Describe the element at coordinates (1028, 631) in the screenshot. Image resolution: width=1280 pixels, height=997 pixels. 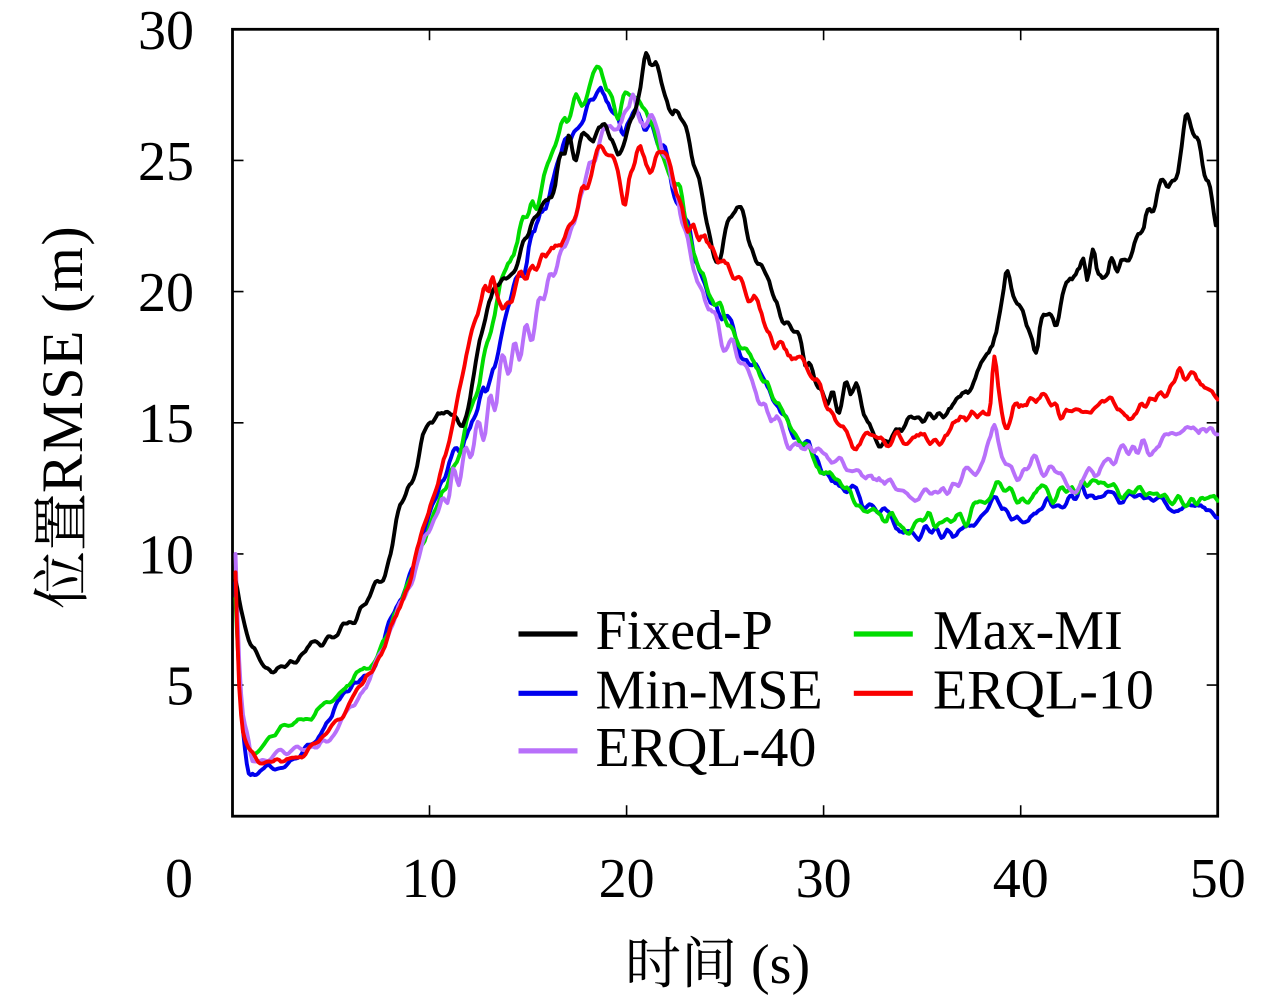
I see `svg-text: Max-MI` at that location.